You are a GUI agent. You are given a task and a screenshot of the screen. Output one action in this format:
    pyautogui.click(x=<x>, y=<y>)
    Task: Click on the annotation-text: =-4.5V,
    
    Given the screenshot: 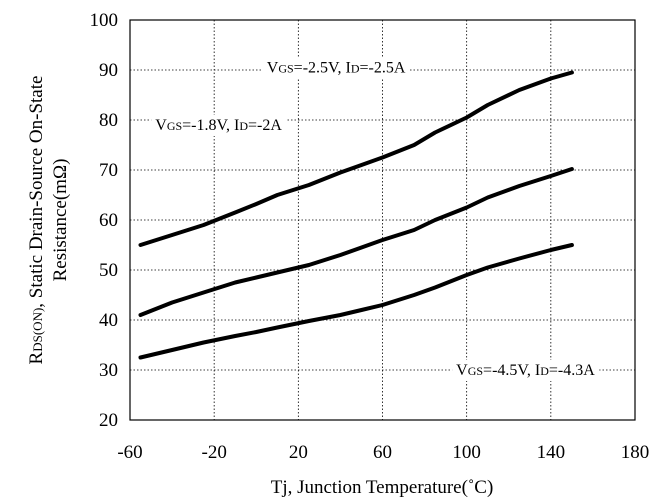 What is the action you would take?
    pyautogui.click(x=509, y=370)
    